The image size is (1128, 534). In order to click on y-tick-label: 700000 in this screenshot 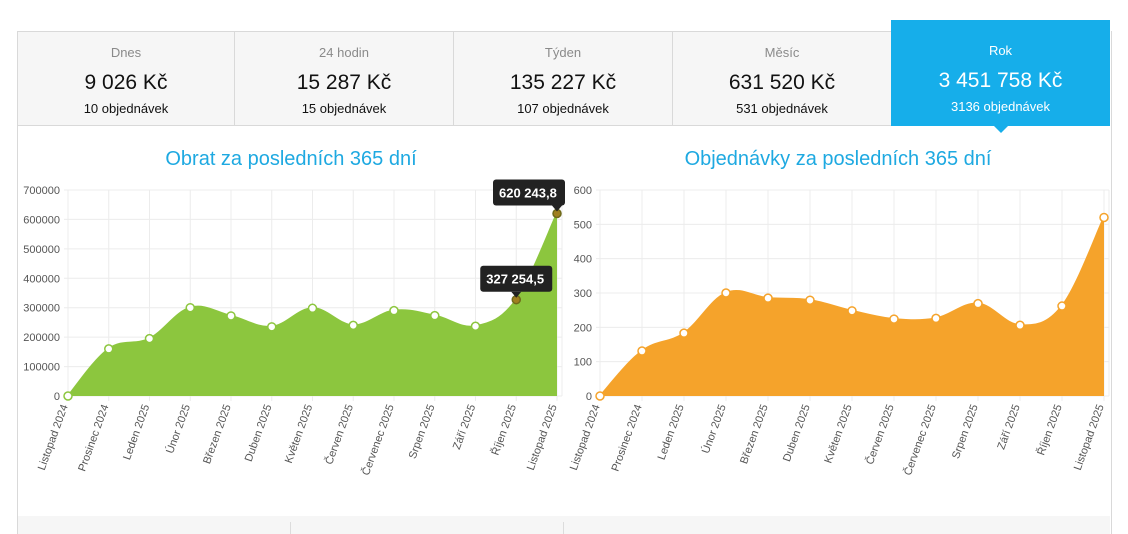, I will do `click(41, 191)`.